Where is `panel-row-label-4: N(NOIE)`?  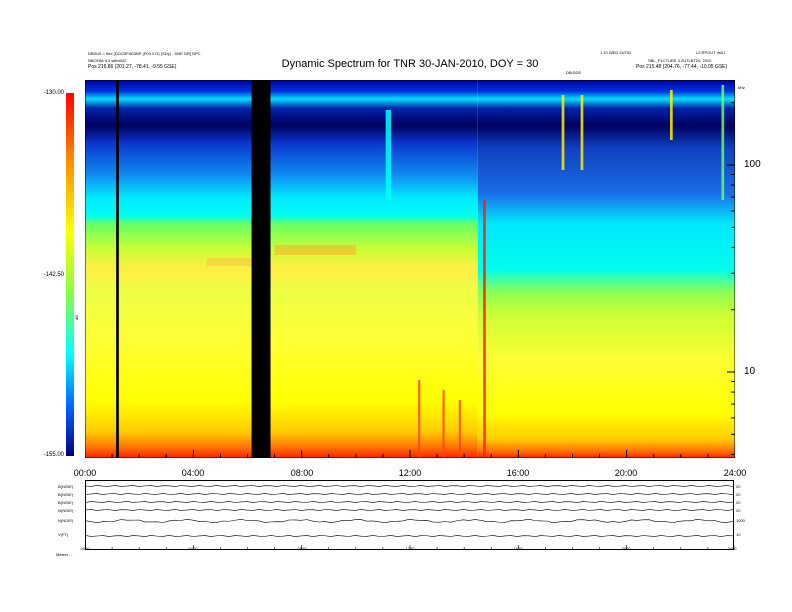 panel-row-label-4: N(NOIE) is located at coordinates (66, 520).